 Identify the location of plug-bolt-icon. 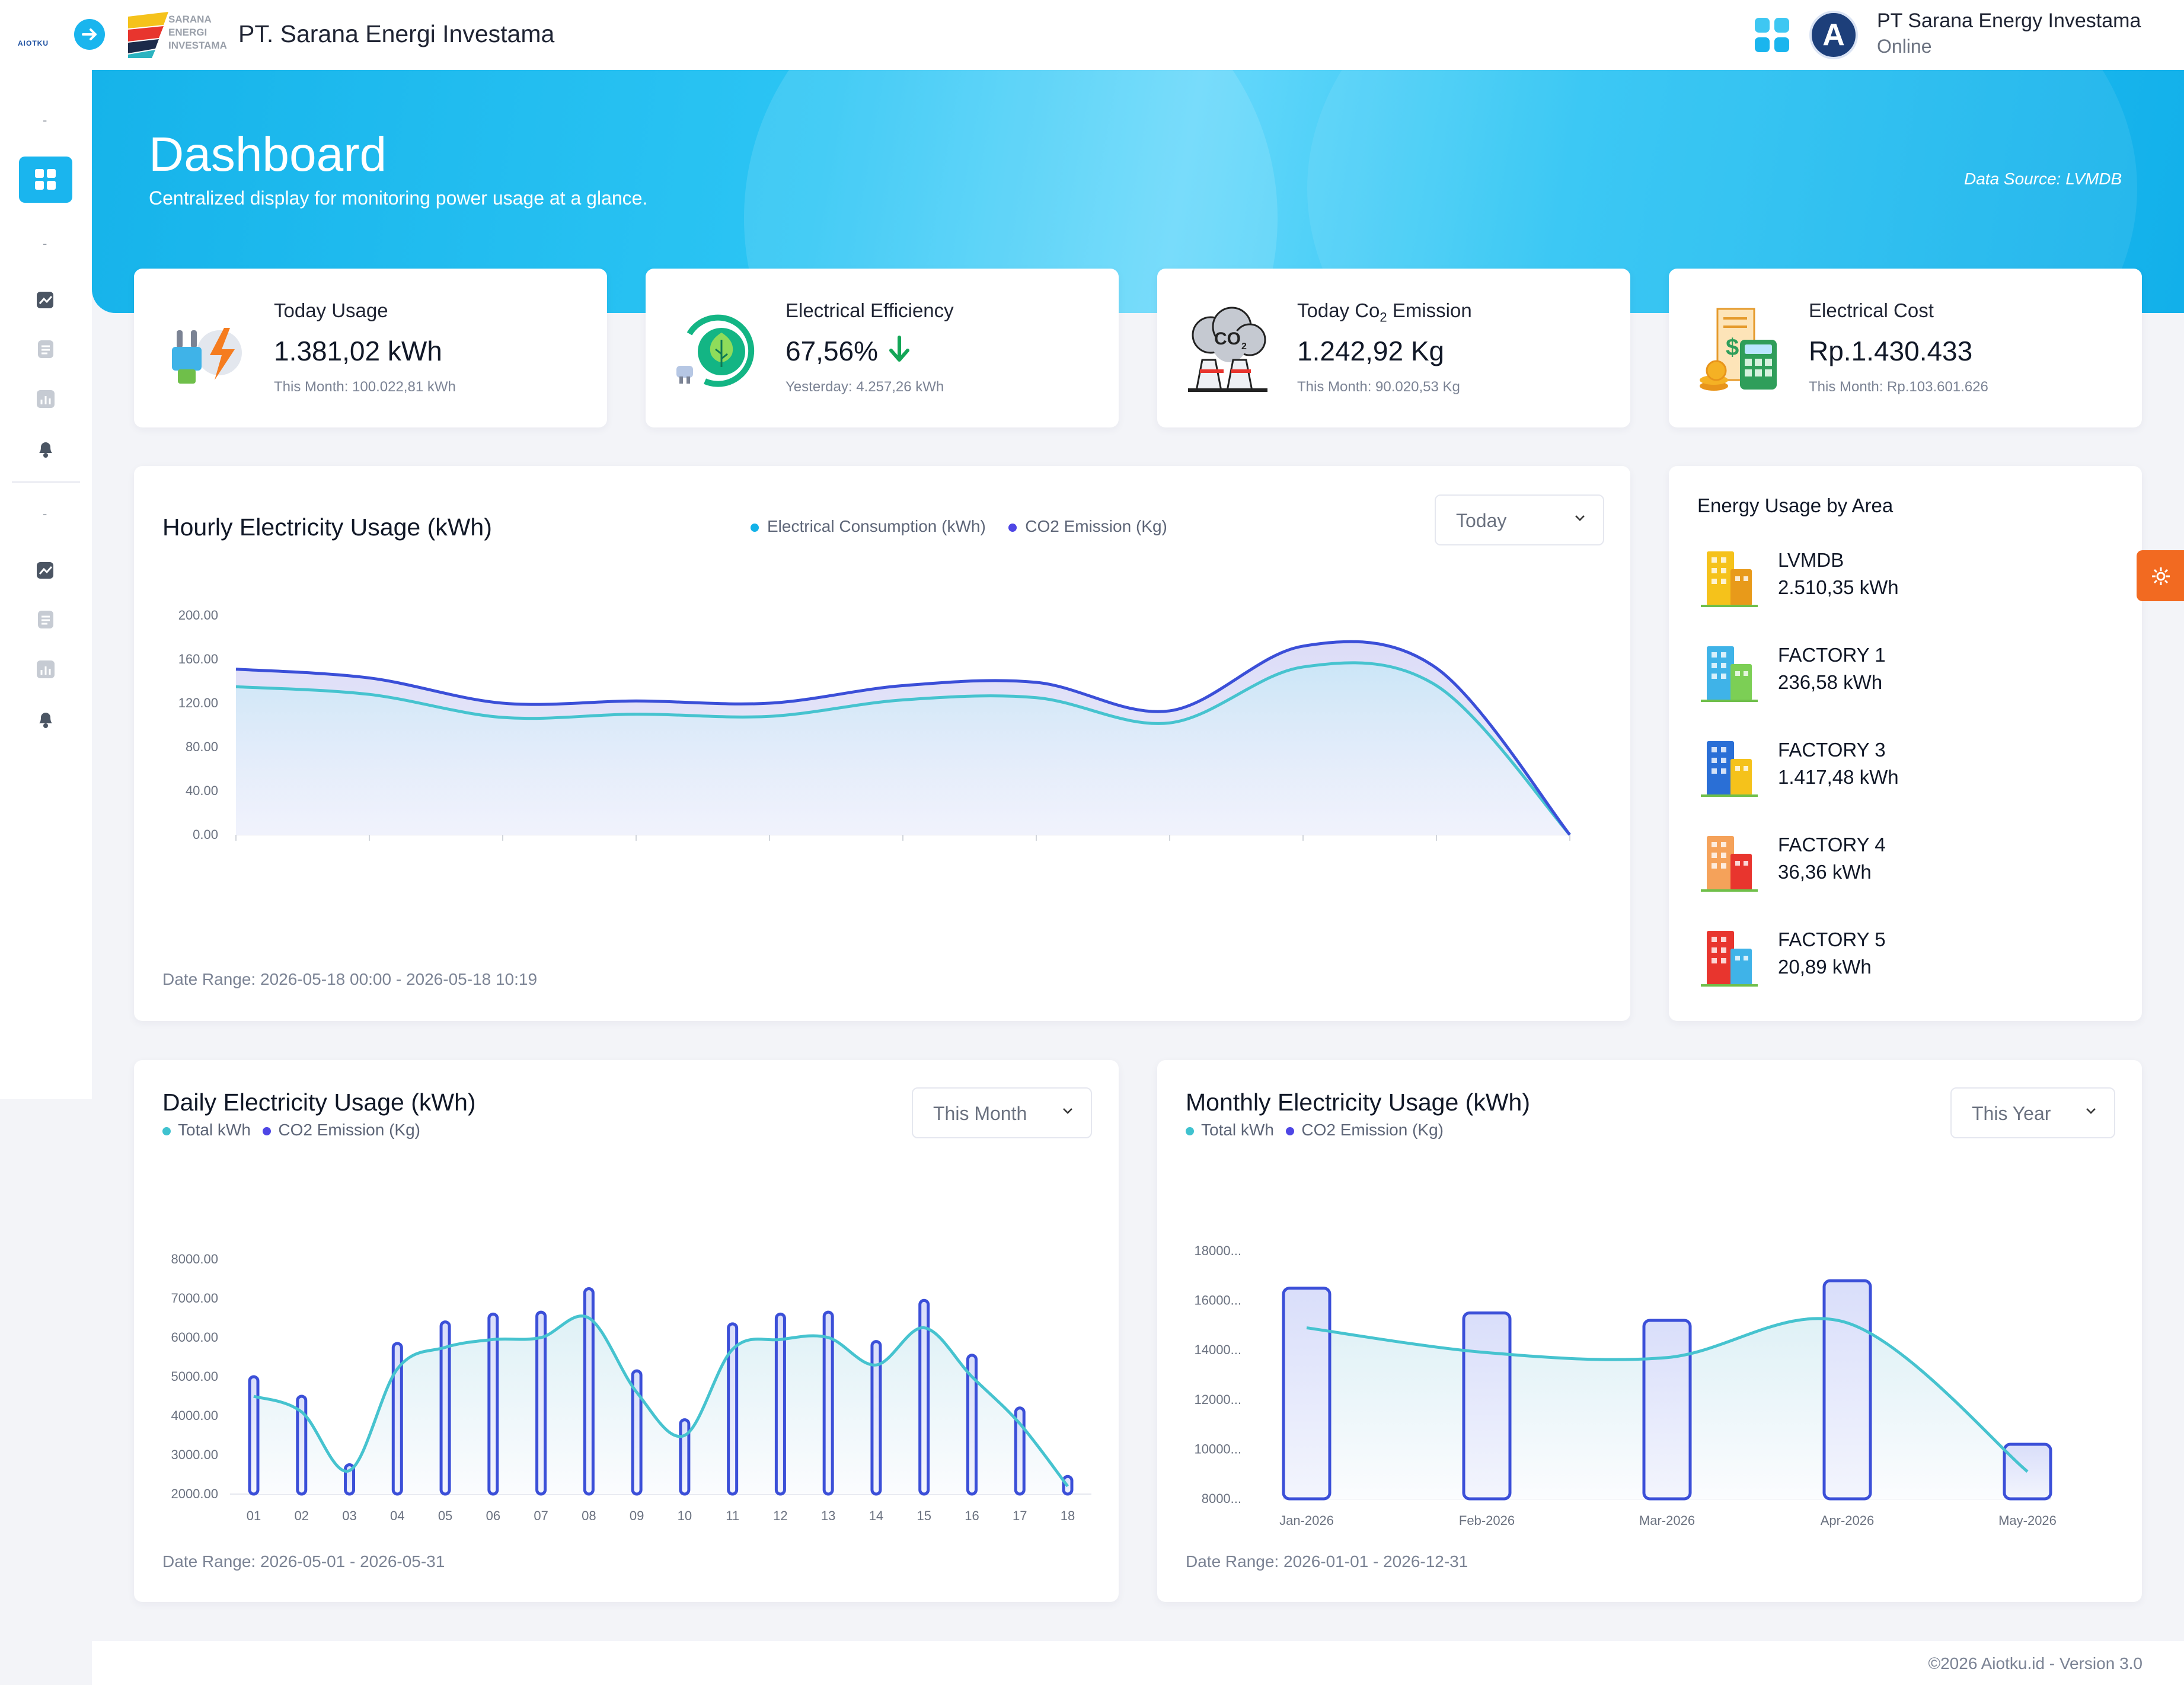
(207, 356).